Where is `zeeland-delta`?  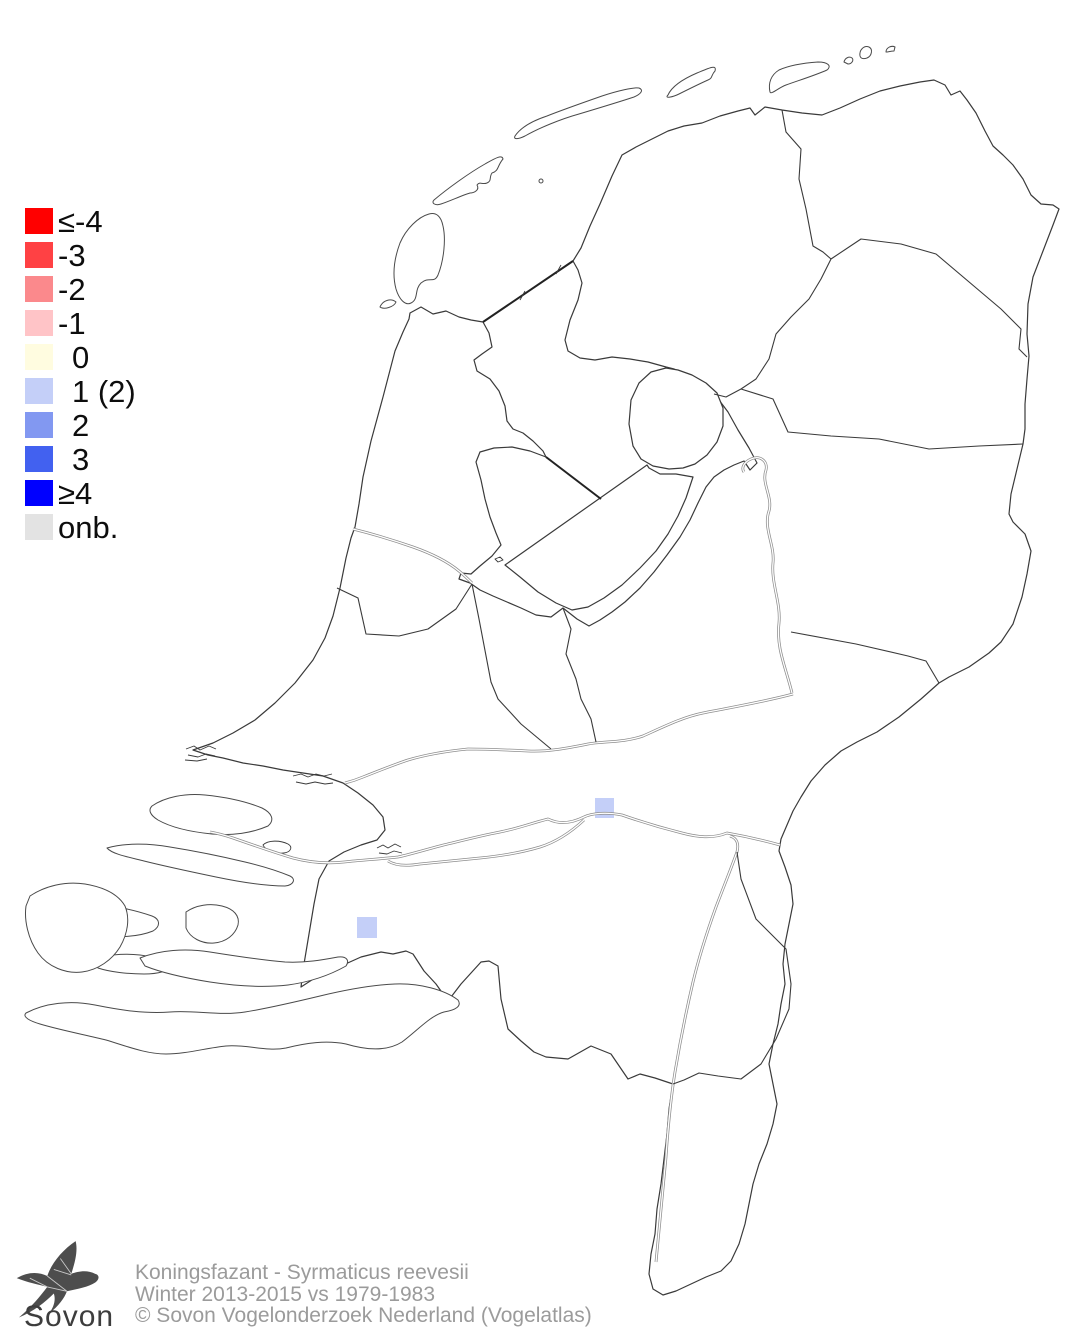 zeeland-delta is located at coordinates (242, 924).